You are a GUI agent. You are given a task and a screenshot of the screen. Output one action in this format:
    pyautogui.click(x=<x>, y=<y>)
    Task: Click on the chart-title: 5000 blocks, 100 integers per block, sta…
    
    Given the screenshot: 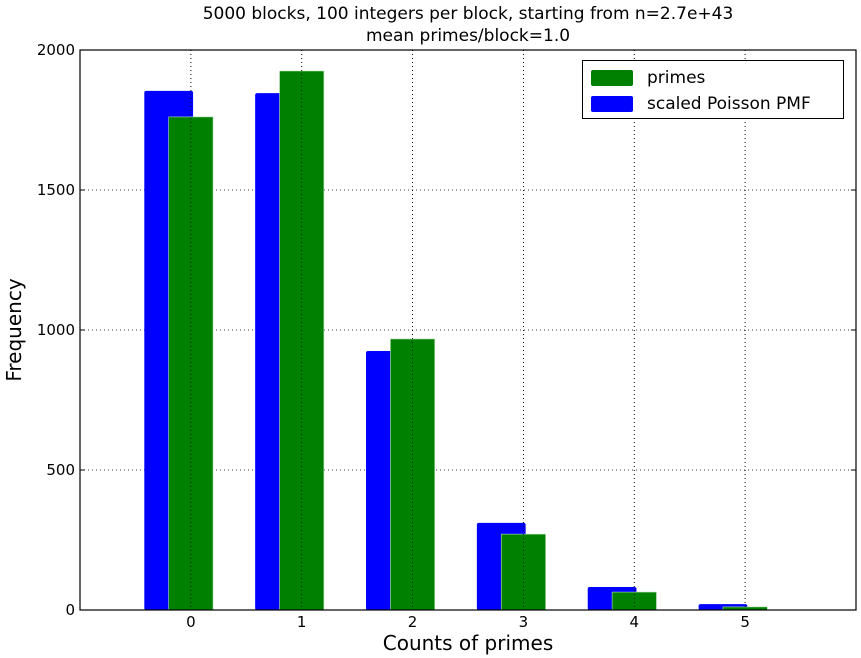 What is the action you would take?
    pyautogui.click(x=468, y=14)
    